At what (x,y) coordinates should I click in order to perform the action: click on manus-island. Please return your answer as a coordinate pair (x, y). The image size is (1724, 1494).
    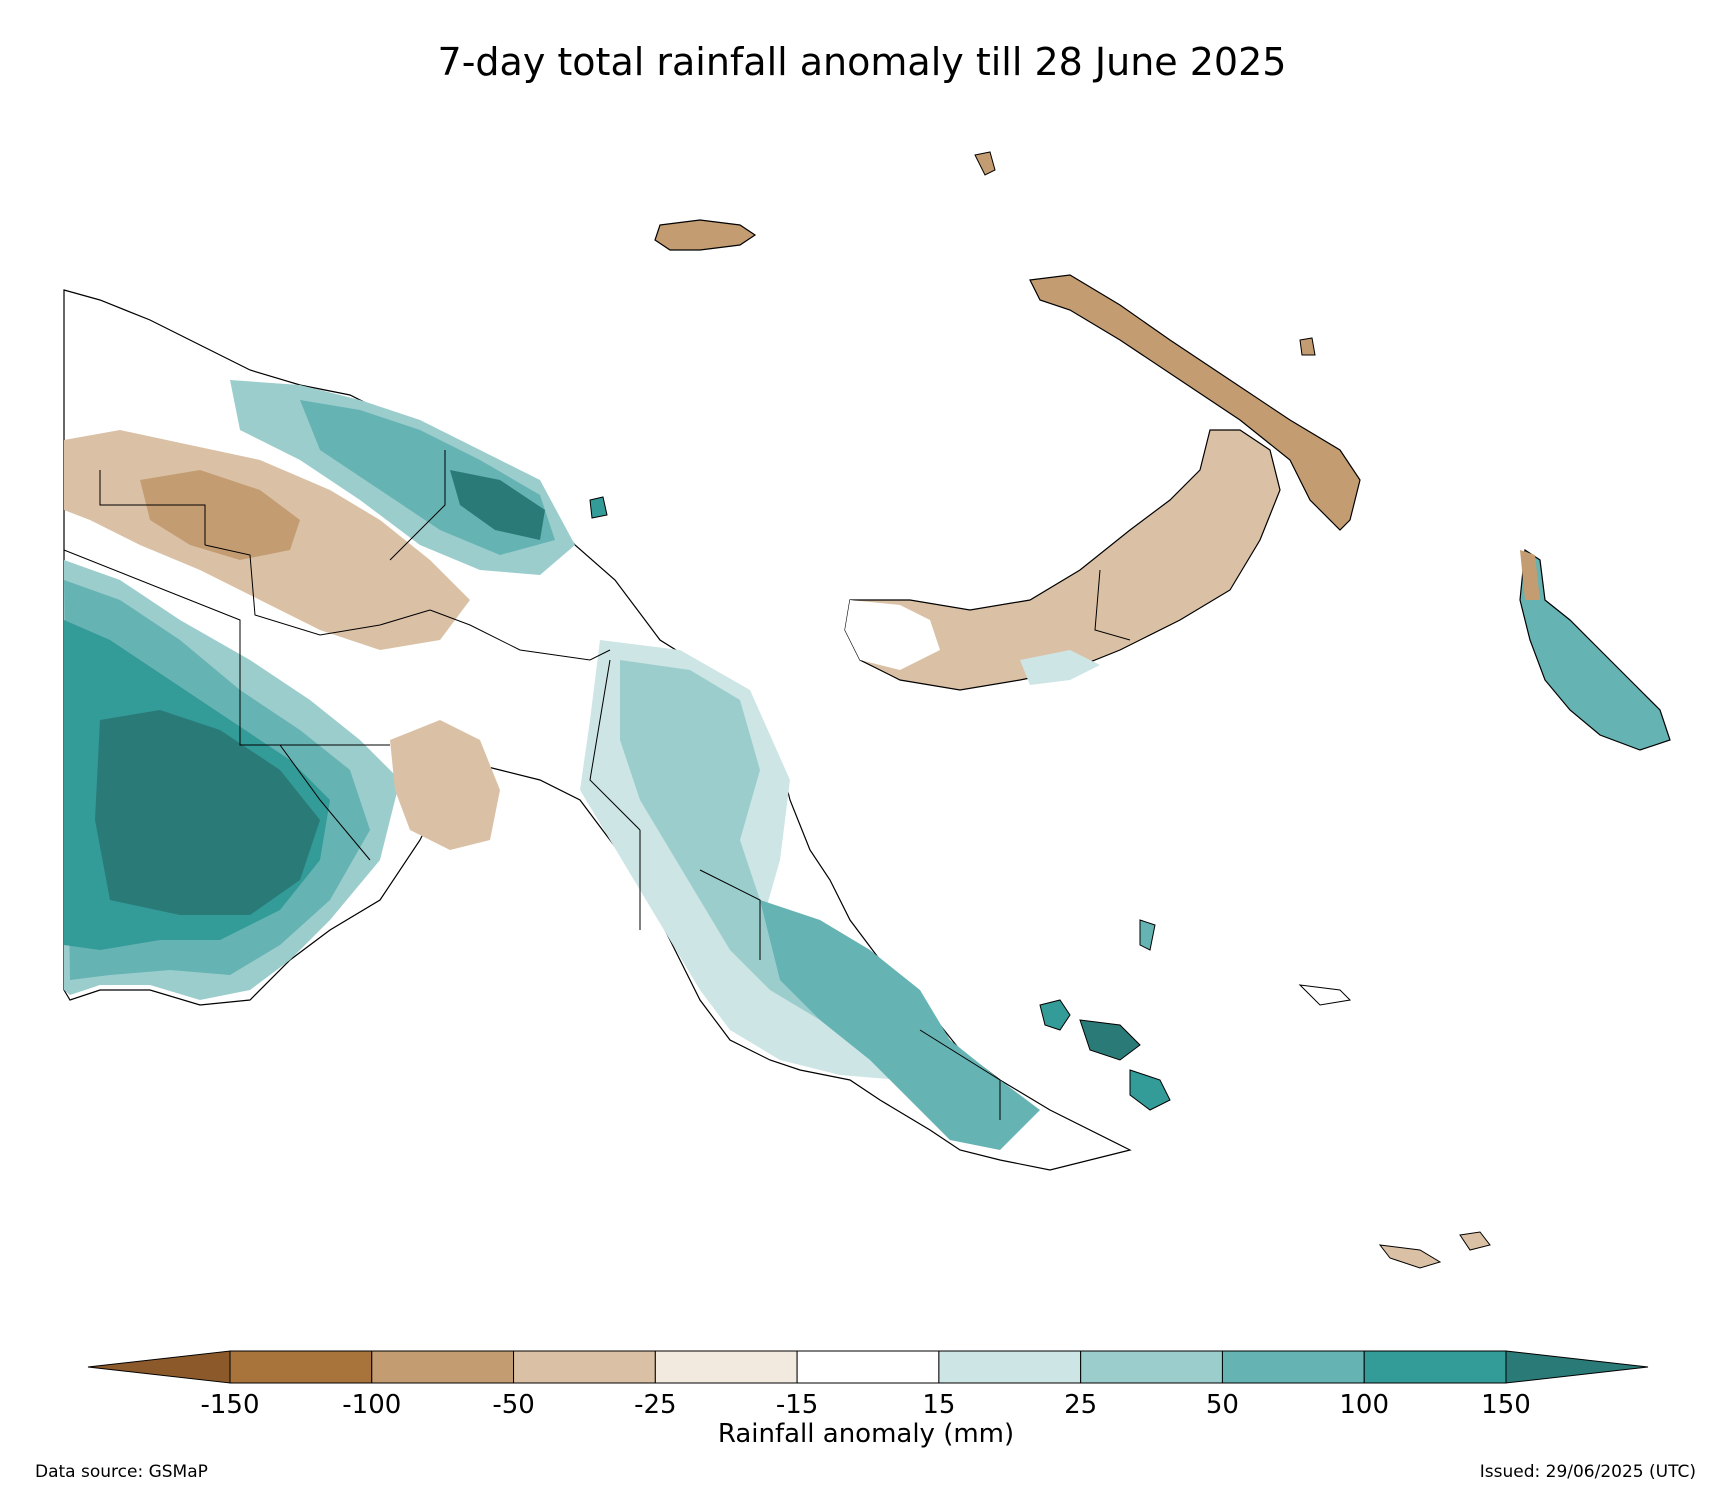
    Looking at the image, I should click on (705, 235).